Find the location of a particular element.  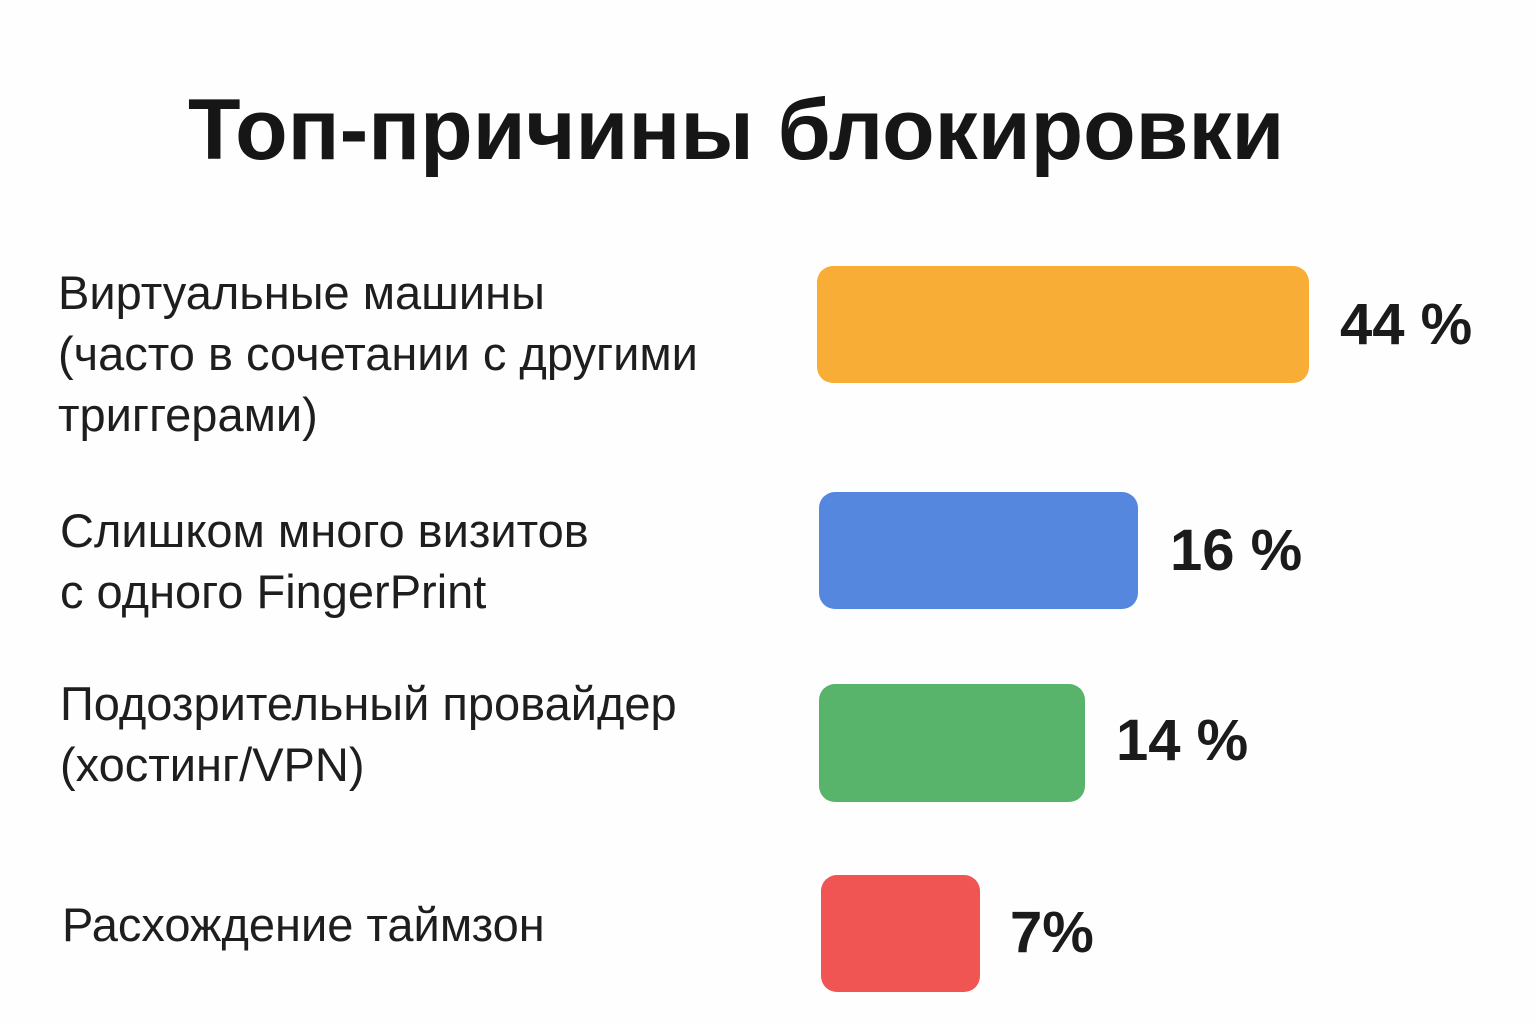

value-virtual-machines: 44 % is located at coordinates (1406, 324).